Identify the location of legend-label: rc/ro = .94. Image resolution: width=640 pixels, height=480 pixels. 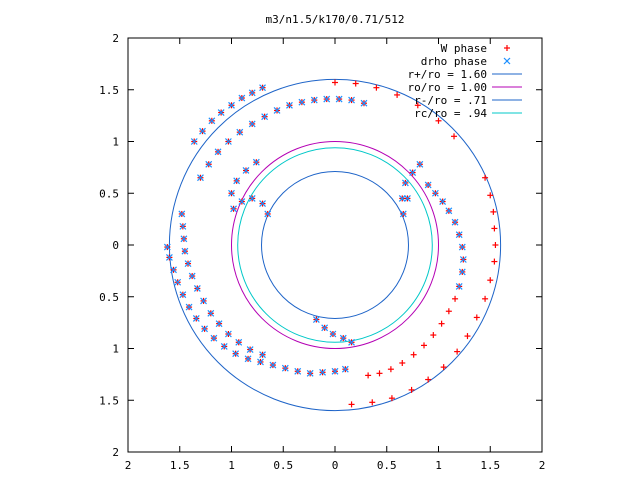
(450, 113).